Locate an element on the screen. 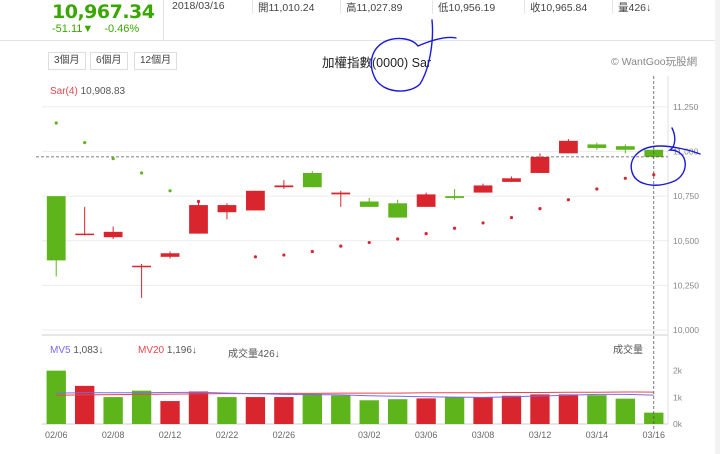  volume-ma-lines is located at coordinates (355, 394).